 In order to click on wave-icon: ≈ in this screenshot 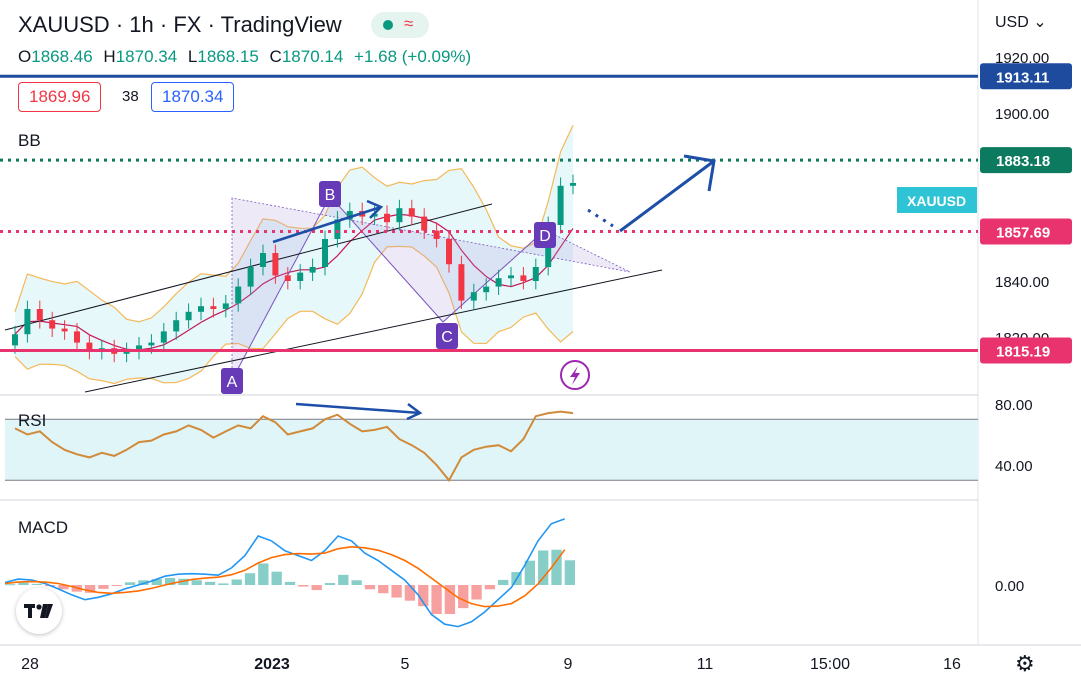, I will do `click(409, 23)`.